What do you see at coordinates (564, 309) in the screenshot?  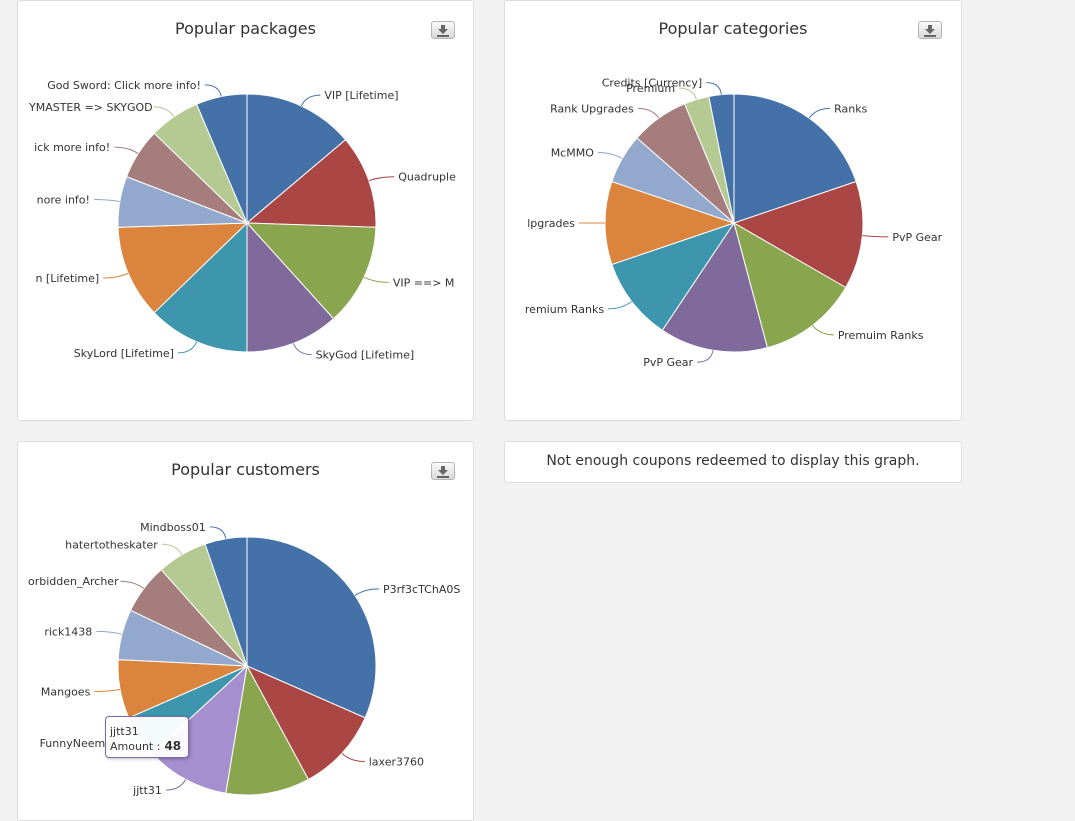 I see `categories-label-4: remium Ranks` at bounding box center [564, 309].